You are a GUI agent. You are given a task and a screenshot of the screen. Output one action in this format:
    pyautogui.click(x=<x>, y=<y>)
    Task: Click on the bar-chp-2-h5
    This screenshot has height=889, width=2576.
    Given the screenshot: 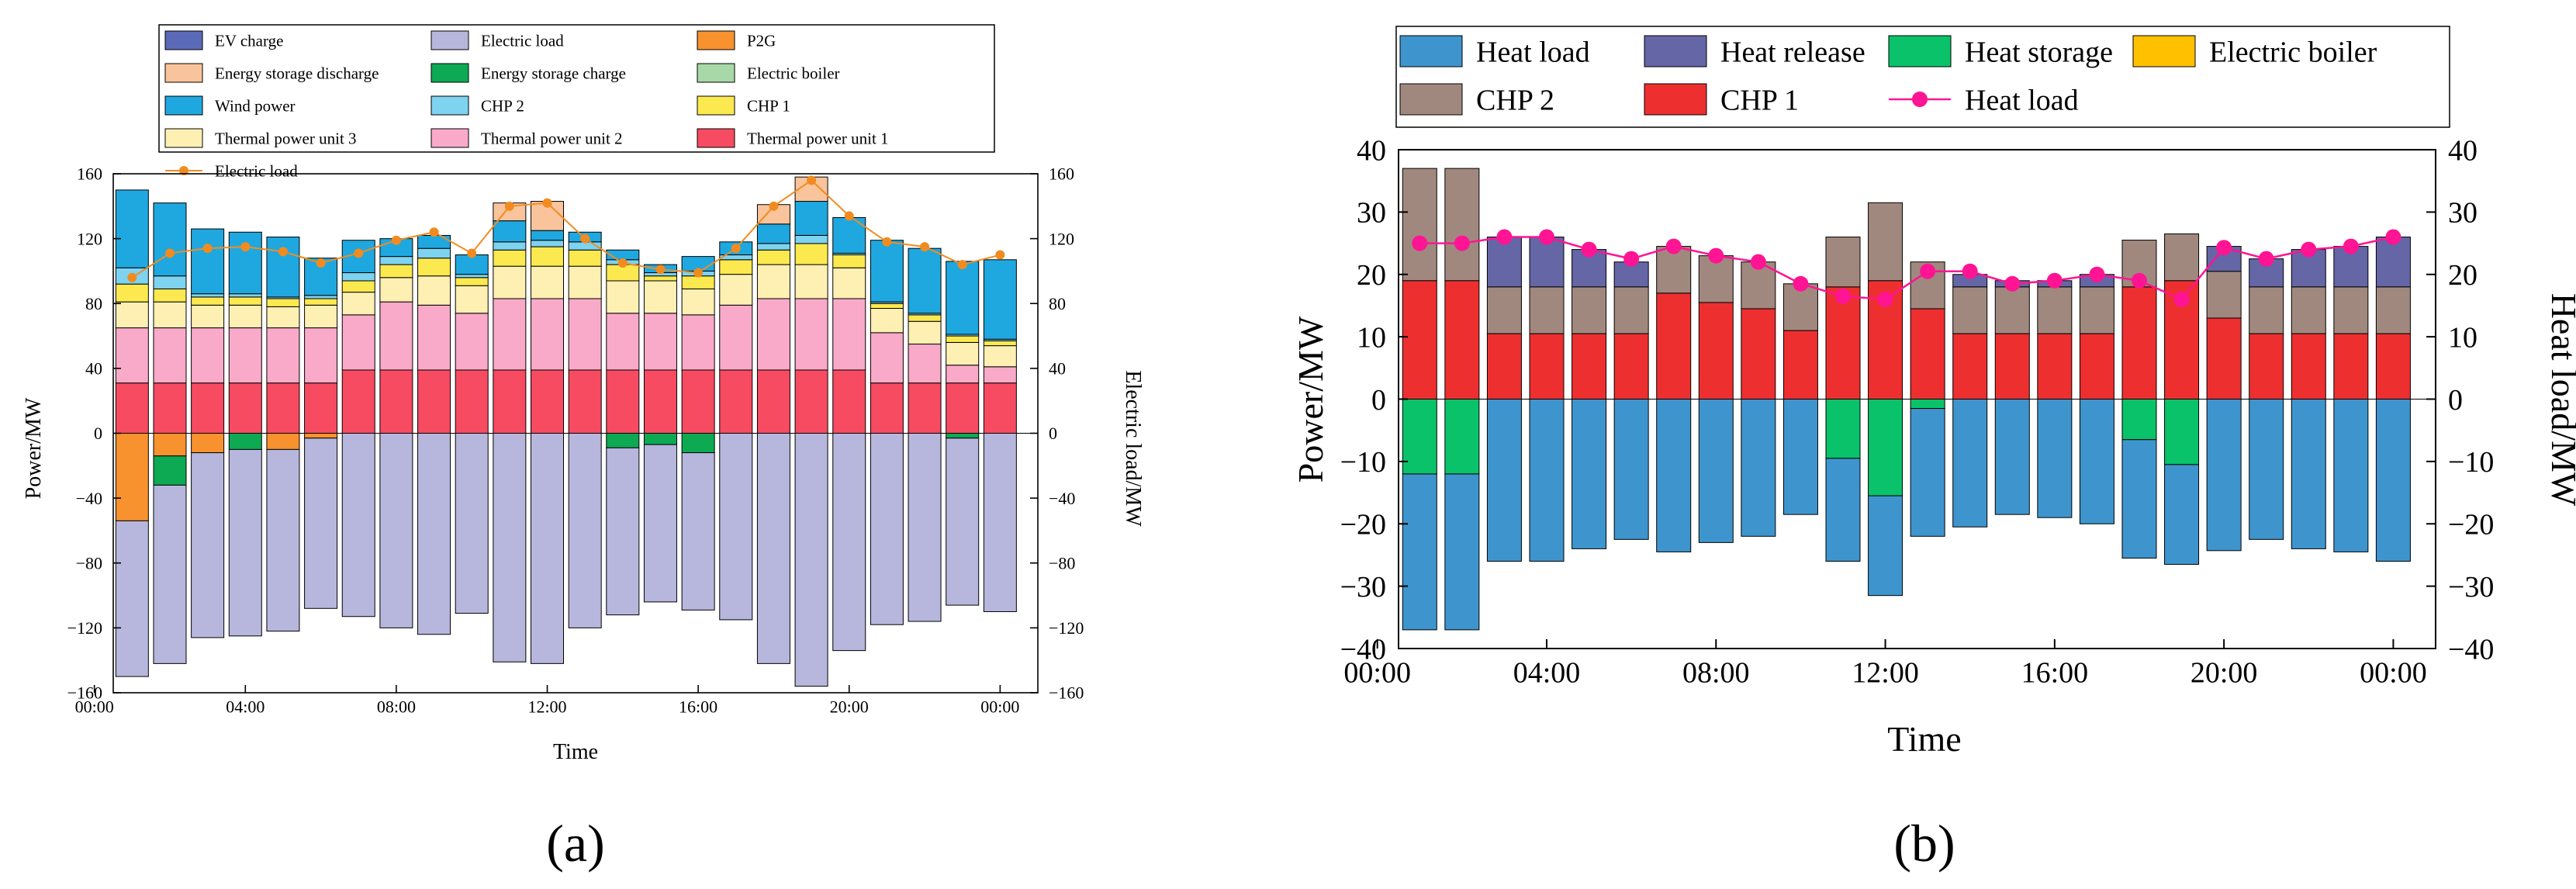 What is the action you would take?
    pyautogui.click(x=1589, y=310)
    